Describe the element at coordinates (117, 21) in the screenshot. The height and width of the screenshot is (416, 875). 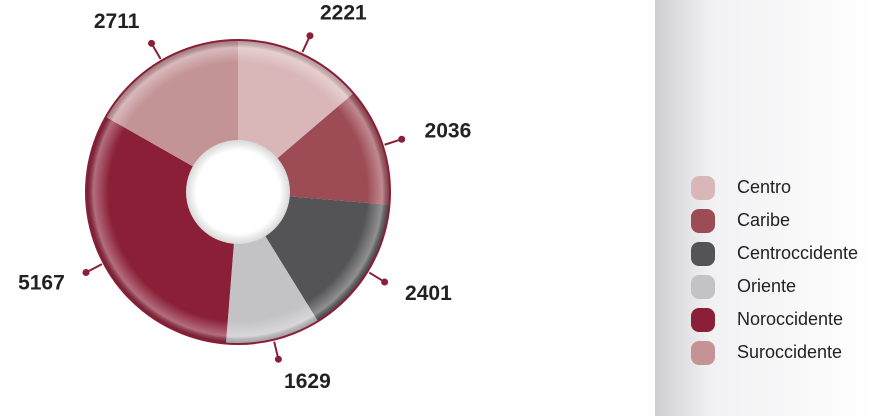
I see `value-label: 2711` at that location.